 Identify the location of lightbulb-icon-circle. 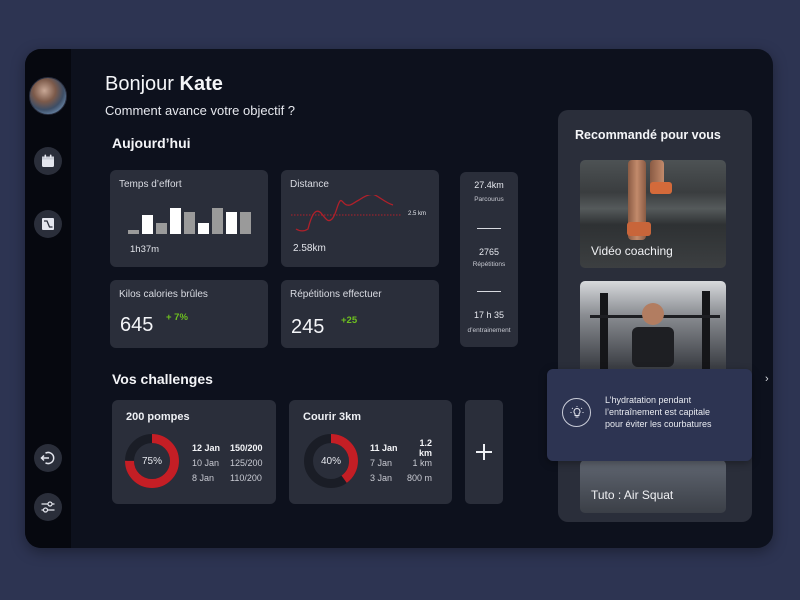
(576, 412).